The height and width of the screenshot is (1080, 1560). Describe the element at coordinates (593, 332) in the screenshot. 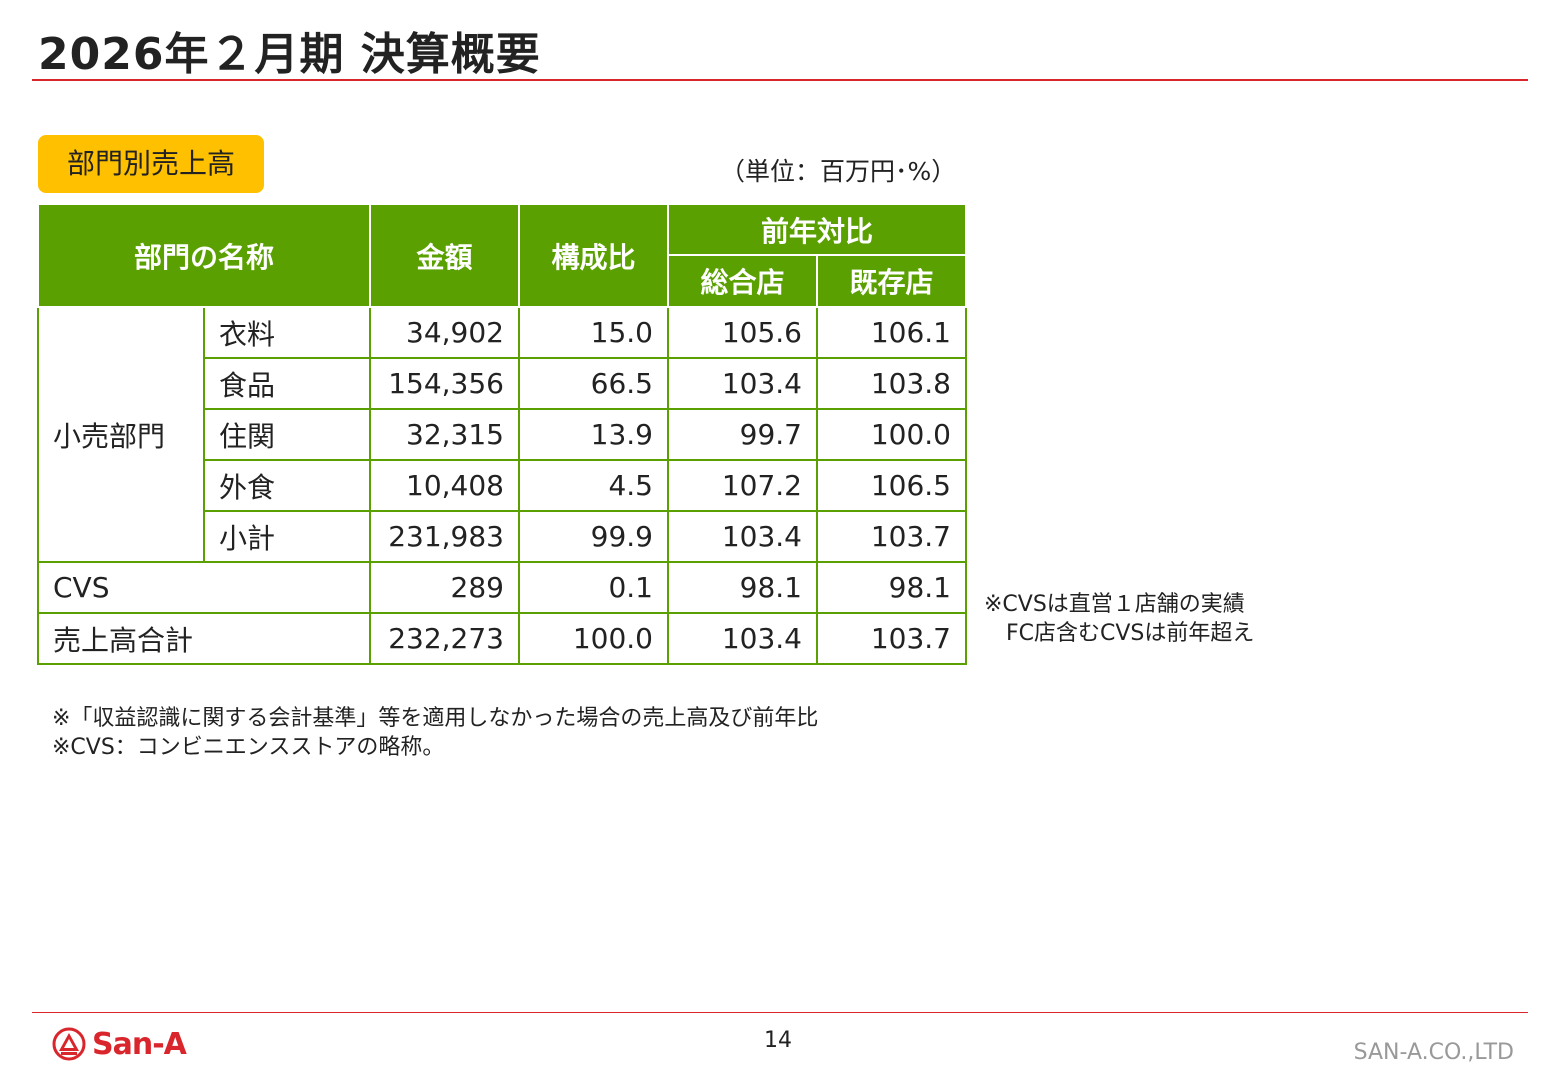

I see `row-ratio: 15.0` at that location.